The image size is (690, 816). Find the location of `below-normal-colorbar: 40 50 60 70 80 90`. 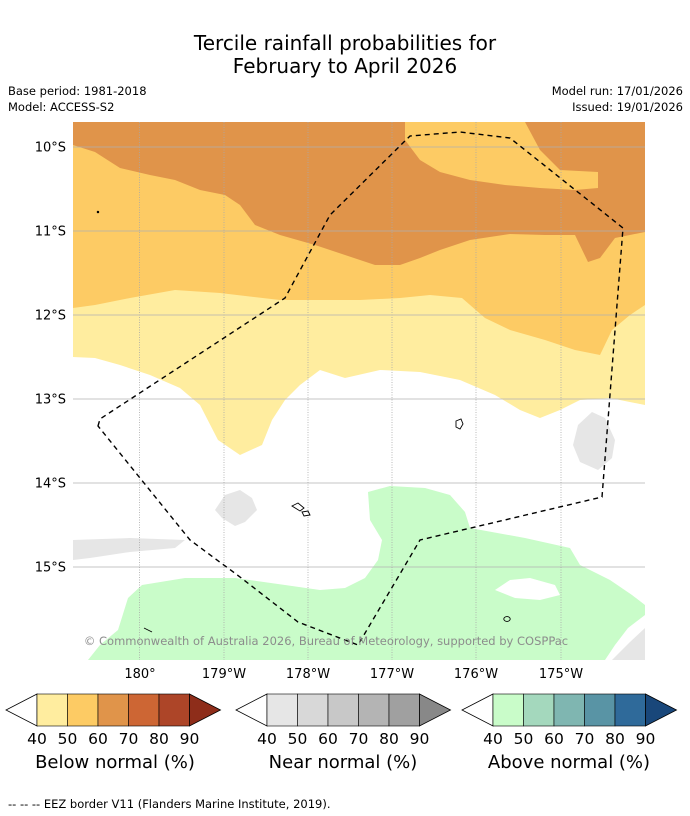

below-normal-colorbar: 40 50 60 70 80 90 is located at coordinates (113, 720).